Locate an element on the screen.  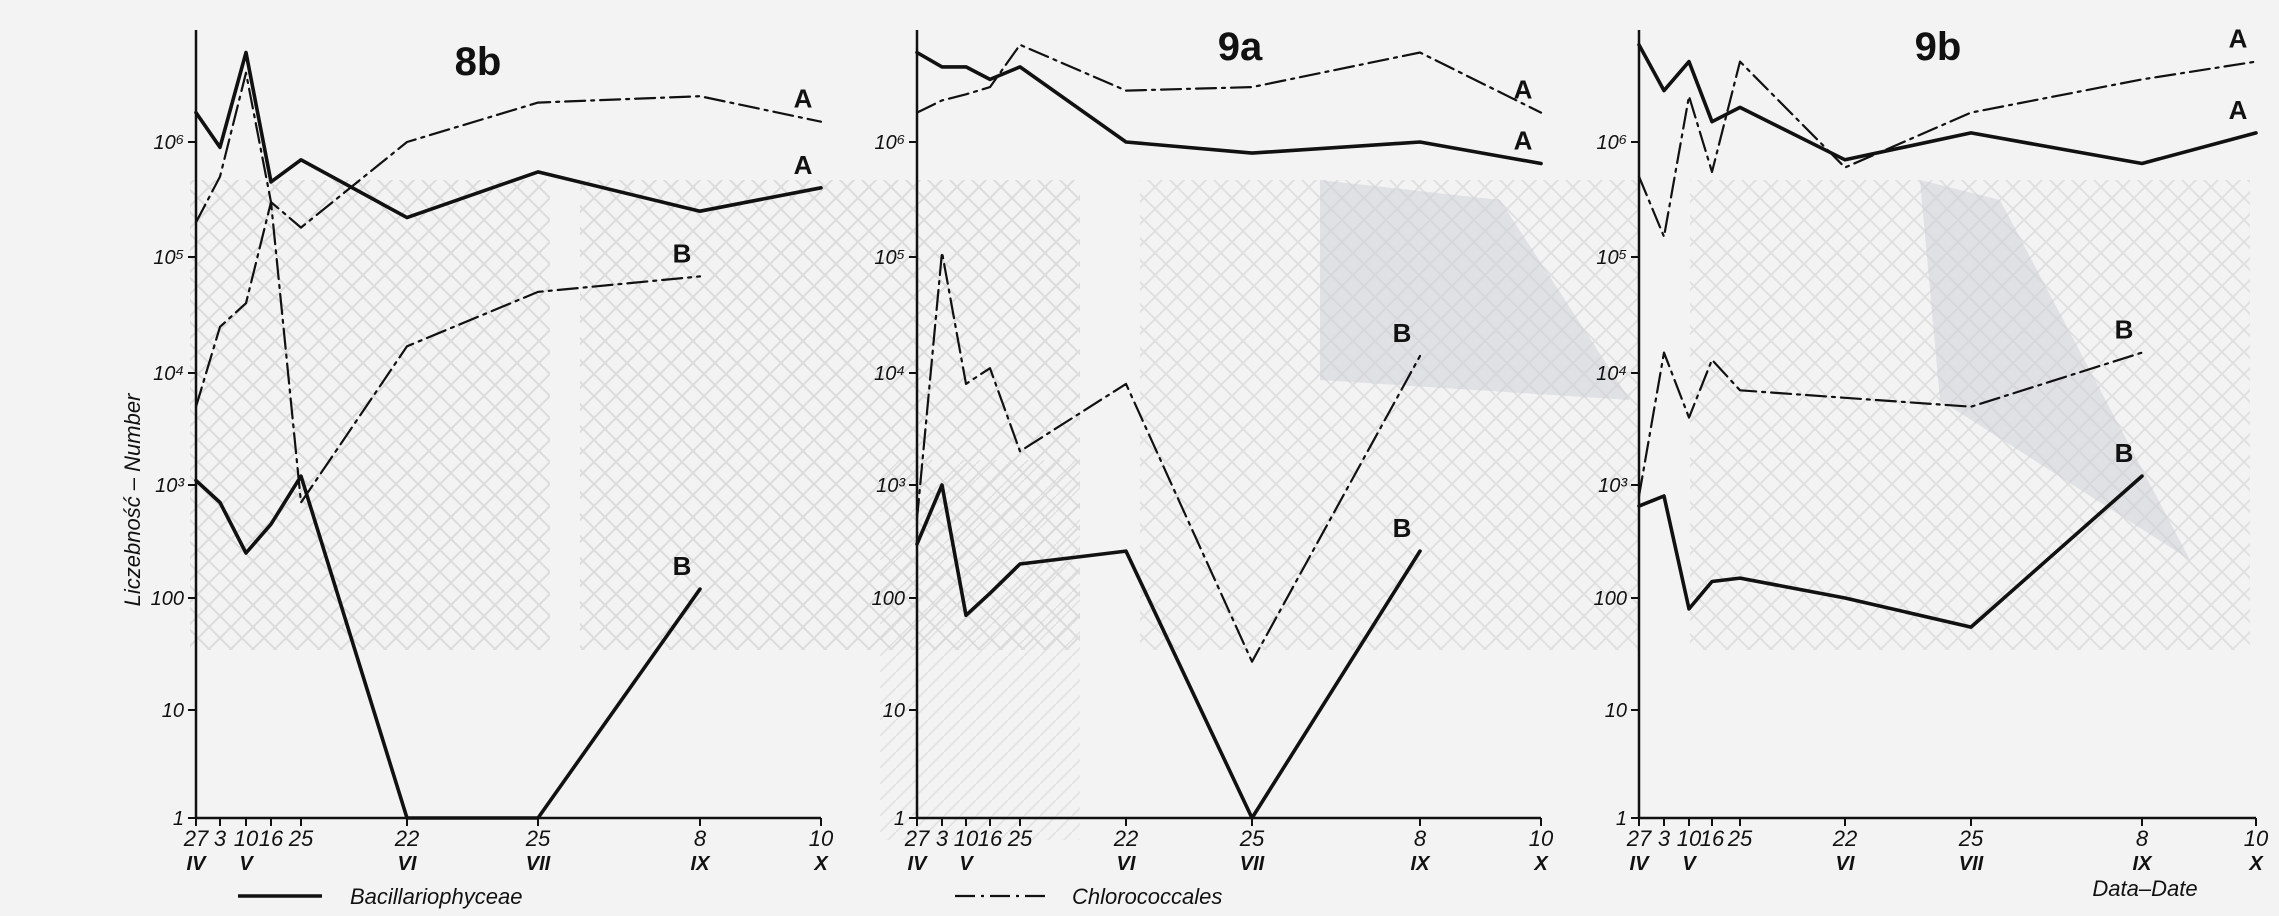
legend-label: Bacillariophyceae is located at coordinates (436, 896).